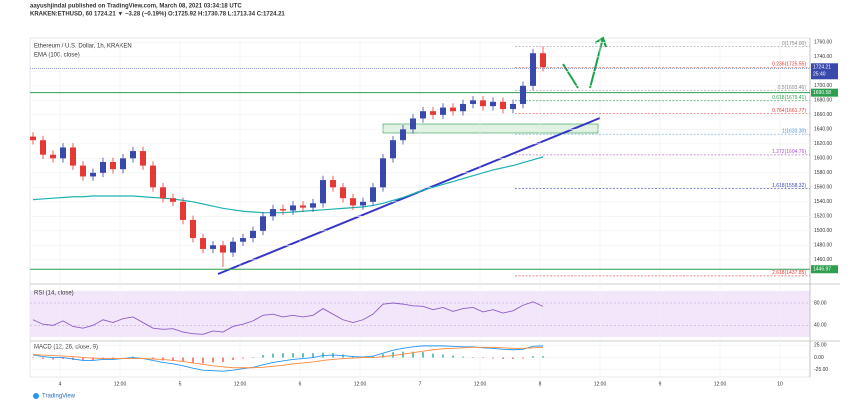 This screenshot has height=415, width=867. What do you see at coordinates (780, 384) in the screenshot?
I see `x-tick-label: 10` at bounding box center [780, 384].